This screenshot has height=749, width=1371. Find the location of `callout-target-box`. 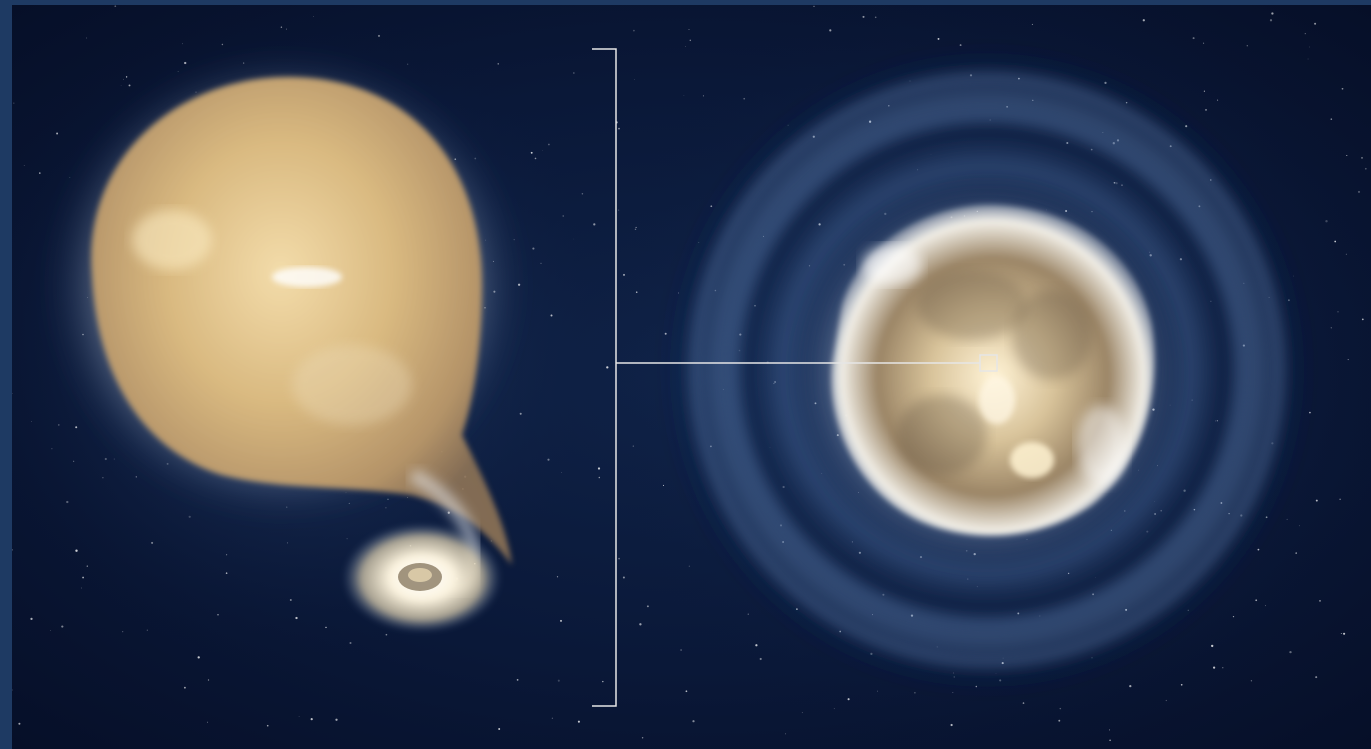

callout-target-box is located at coordinates (988, 363).